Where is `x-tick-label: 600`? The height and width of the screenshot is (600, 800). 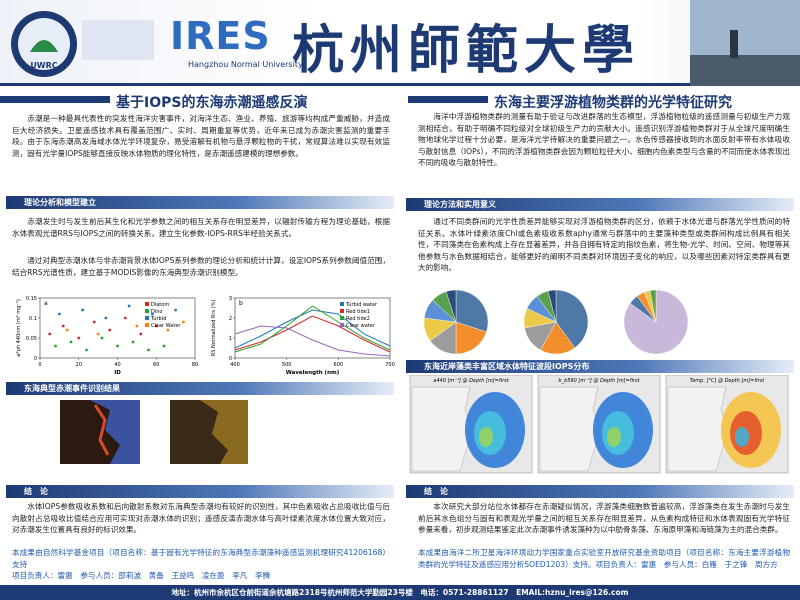
x-tick-label: 600 is located at coordinates (339, 365).